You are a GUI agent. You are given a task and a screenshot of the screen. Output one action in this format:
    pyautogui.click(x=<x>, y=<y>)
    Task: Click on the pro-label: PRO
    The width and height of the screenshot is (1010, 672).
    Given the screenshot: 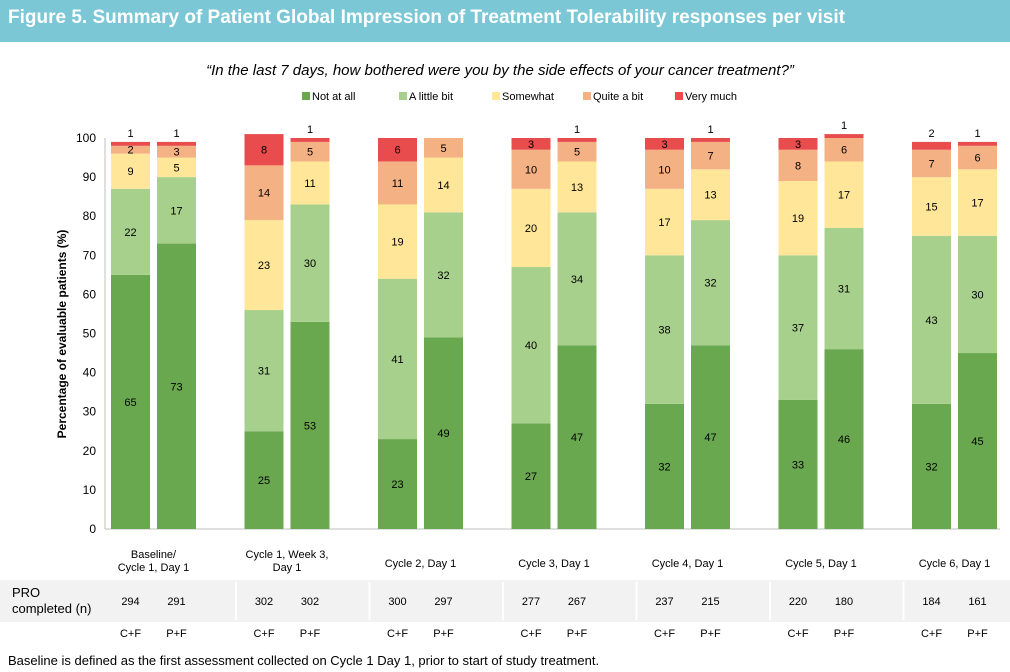 What is the action you would take?
    pyautogui.click(x=26, y=592)
    